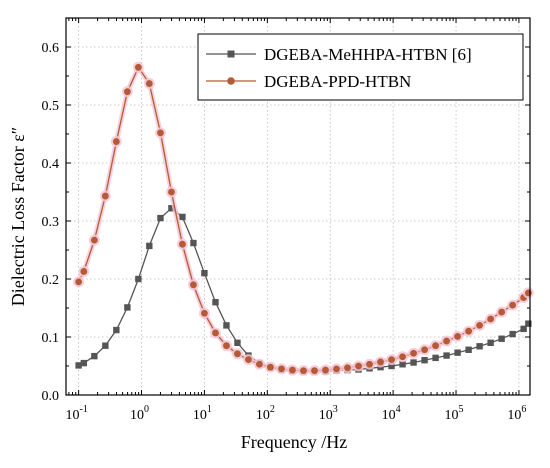  I want to click on y-tick-label: 0.4, so click(51, 164).